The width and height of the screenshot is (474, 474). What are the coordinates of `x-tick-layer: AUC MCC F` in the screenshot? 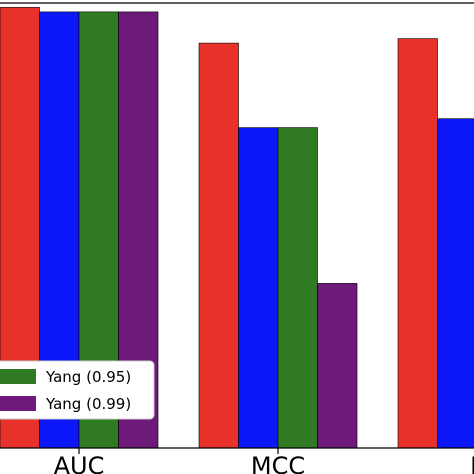 It's located at (264, 461).